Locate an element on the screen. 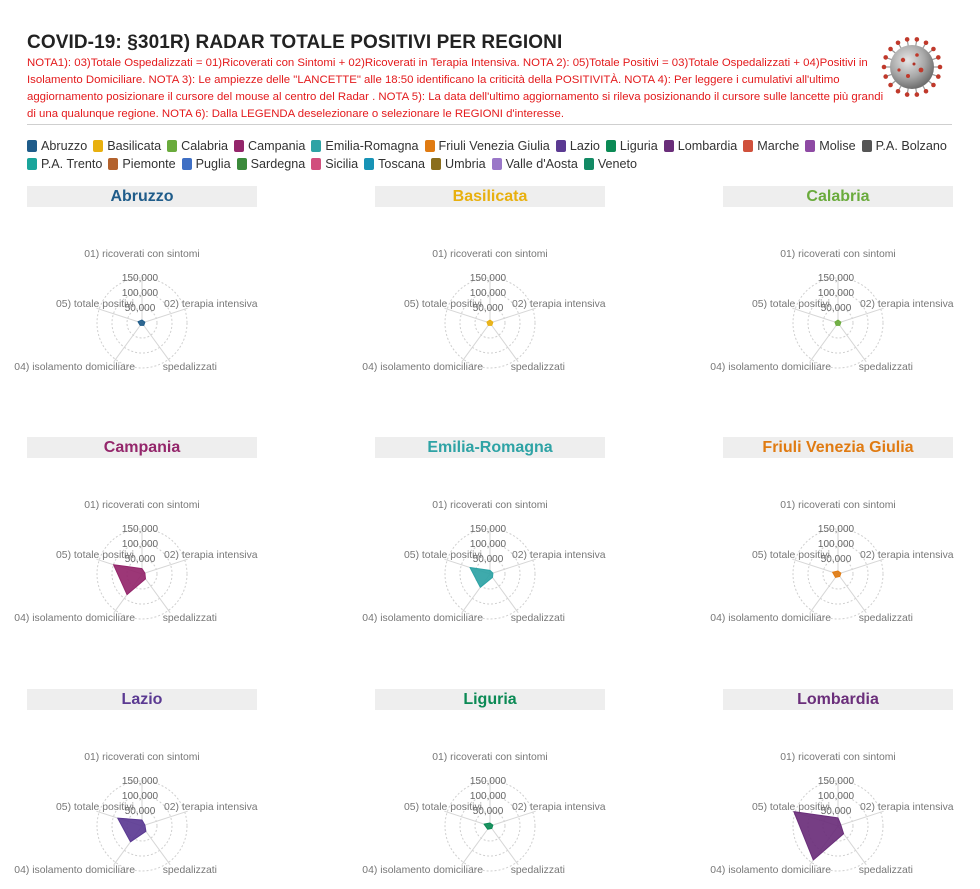  legend-item: Lombardia is located at coordinates (700, 146).